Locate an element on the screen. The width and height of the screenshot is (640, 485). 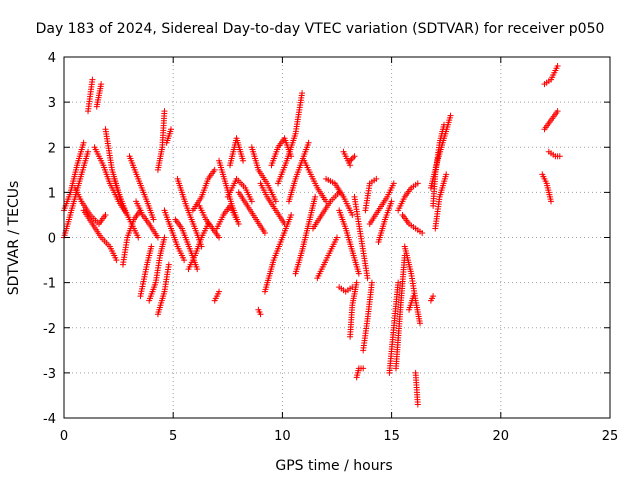
y-tick-label: 2 is located at coordinates (52, 148).